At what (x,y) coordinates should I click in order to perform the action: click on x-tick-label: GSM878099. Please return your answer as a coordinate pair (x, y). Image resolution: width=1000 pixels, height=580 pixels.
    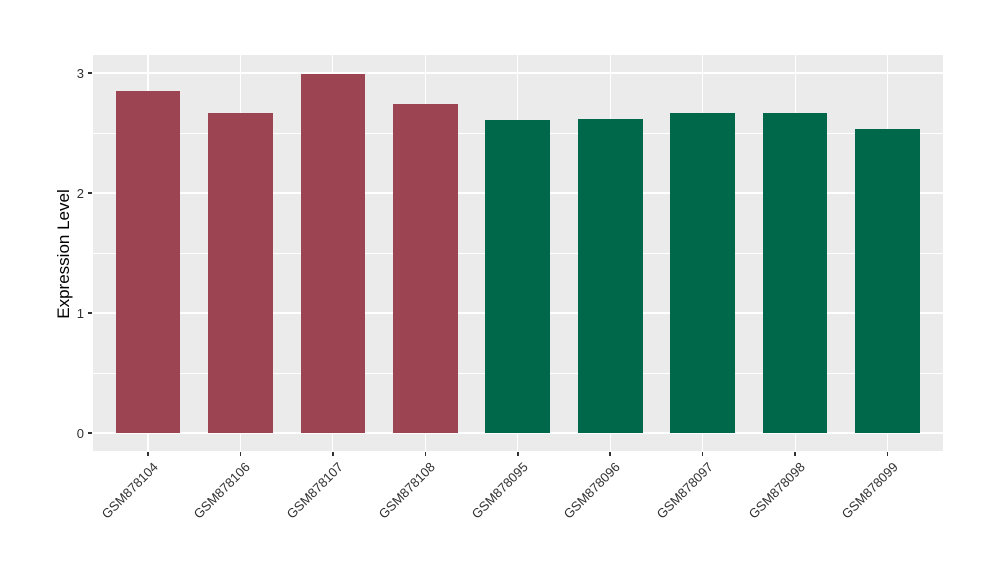
    Looking at the image, I should click on (869, 490).